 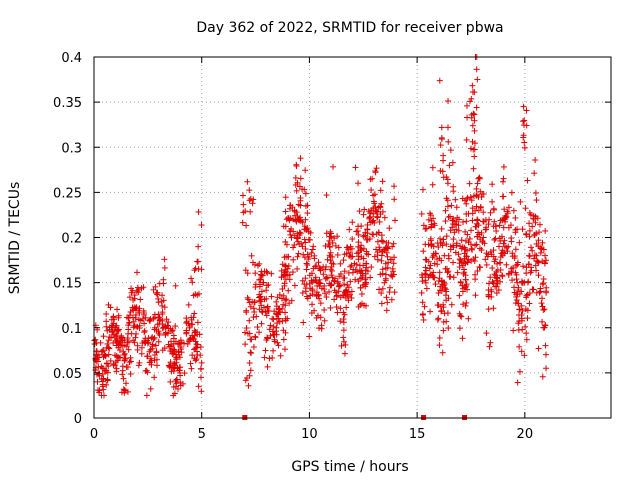 I want to click on y-tick-label: 0.3, so click(x=71, y=148).